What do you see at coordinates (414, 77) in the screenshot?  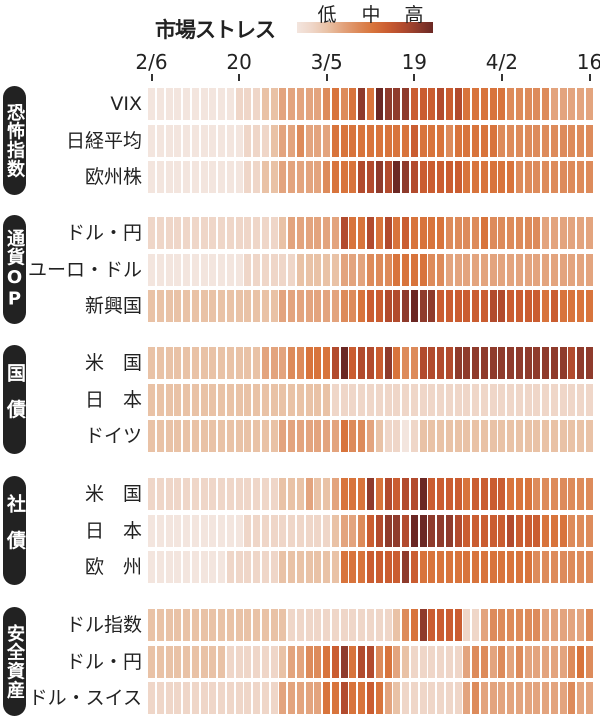 I see `x-tick-mark` at bounding box center [414, 77].